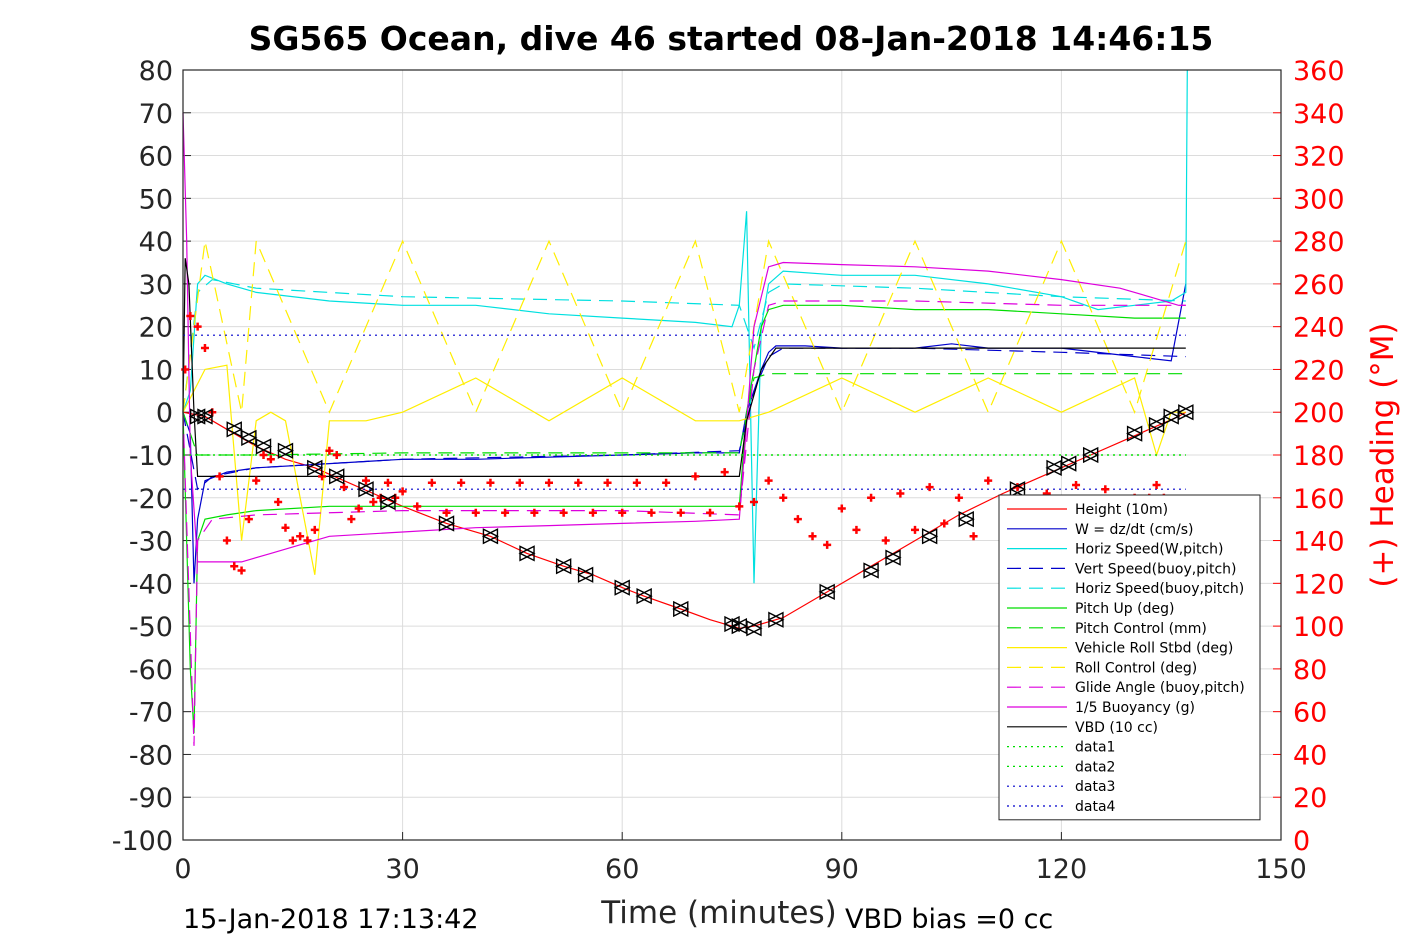  Describe the element at coordinates (1310, 670) in the screenshot. I see `y-right-tick-label: 80` at that location.